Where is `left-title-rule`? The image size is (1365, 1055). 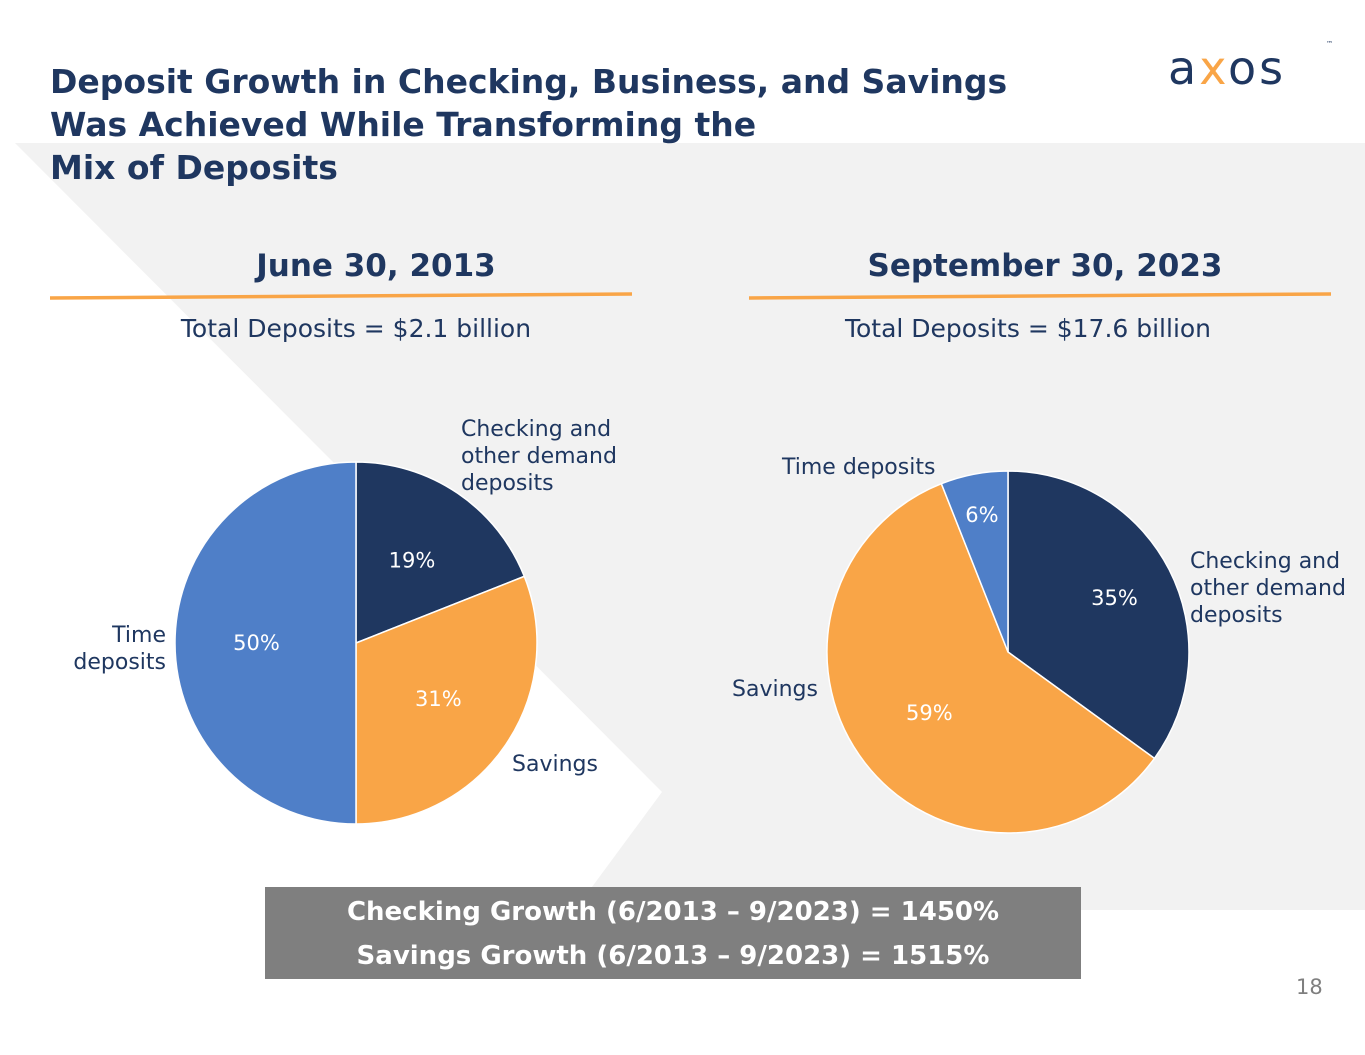 left-title-rule is located at coordinates (341, 296).